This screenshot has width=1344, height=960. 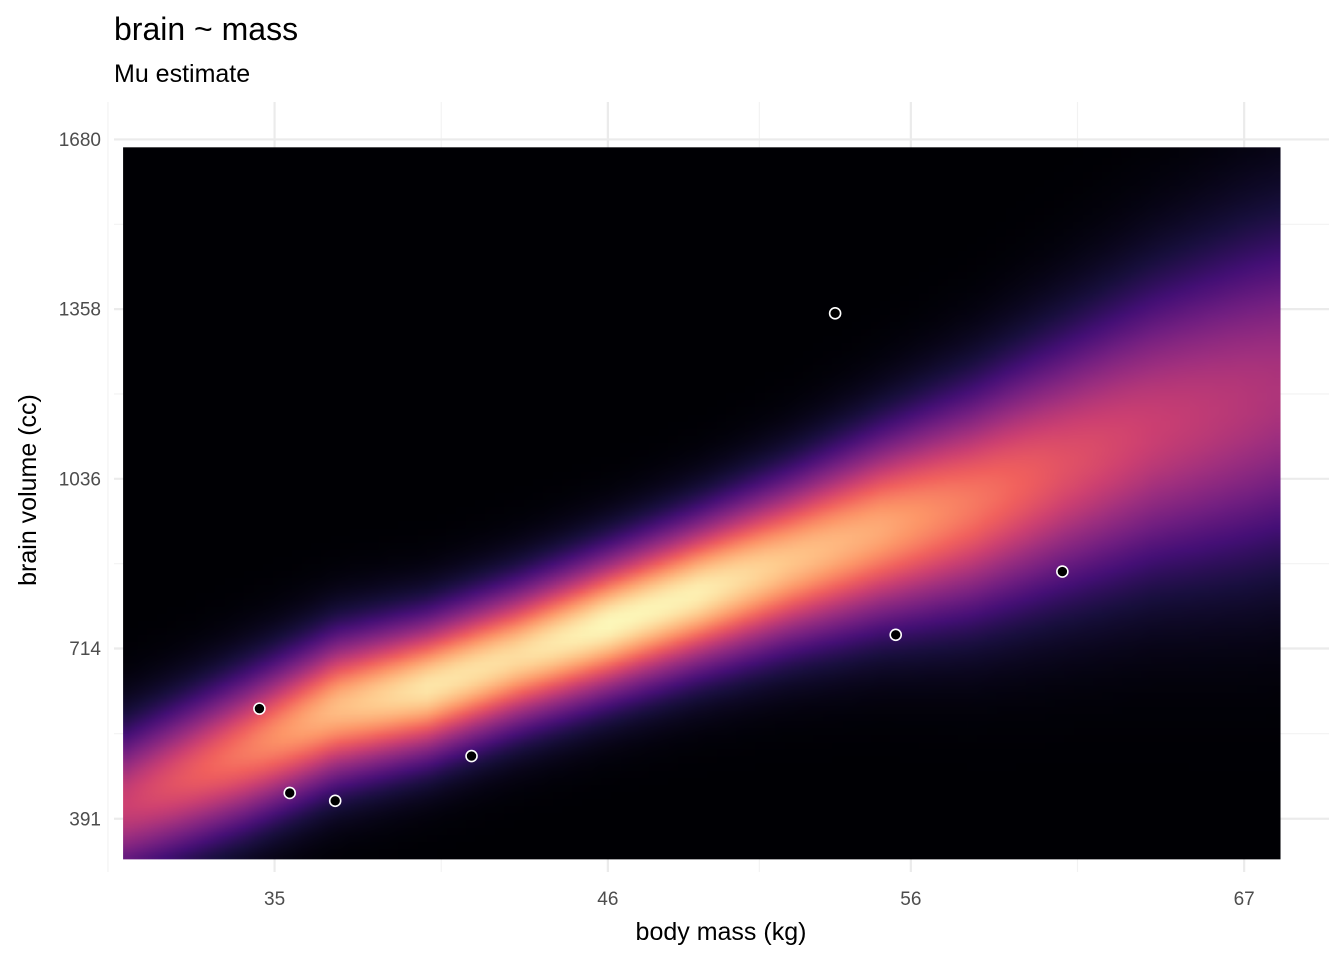 I want to click on x-tick-label: 35, so click(x=274, y=899).